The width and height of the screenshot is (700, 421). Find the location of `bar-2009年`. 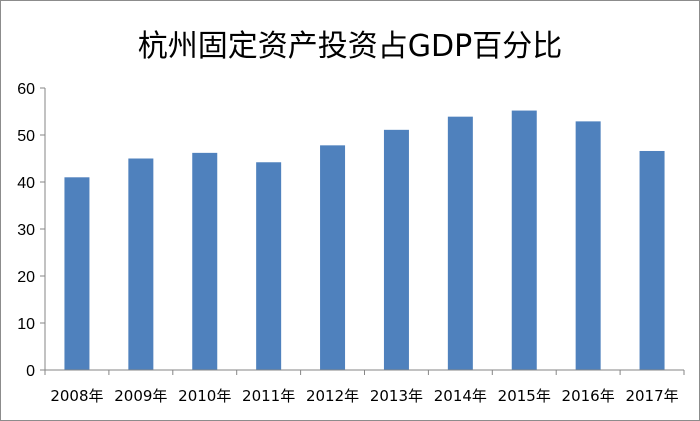

bar-2009年 is located at coordinates (141, 264).